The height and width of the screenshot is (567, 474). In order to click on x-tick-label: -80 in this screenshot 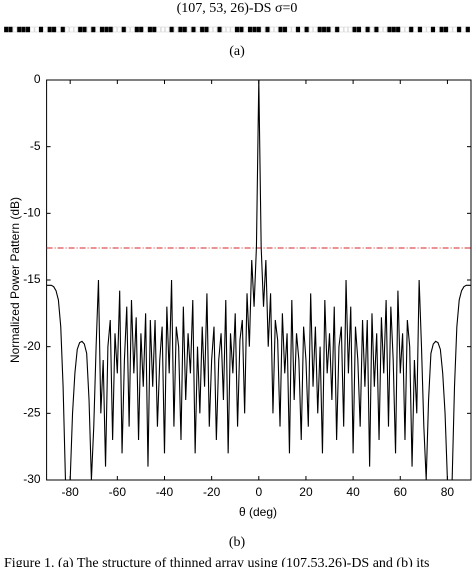, I will do `click(71, 492)`.